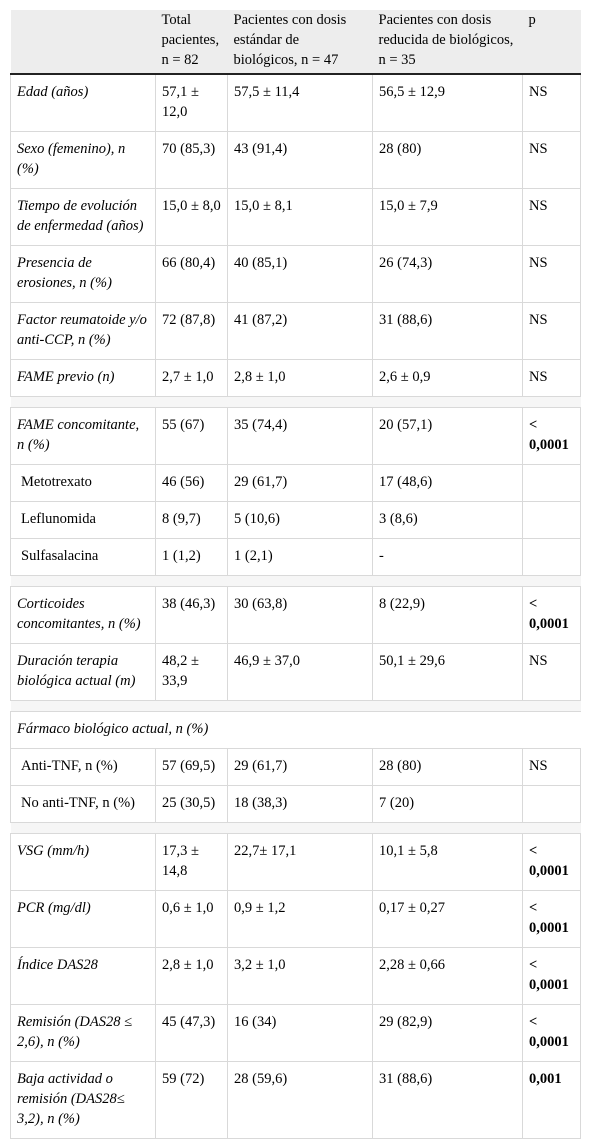 This screenshot has height=1139, width=590. What do you see at coordinates (447, 483) in the screenshot?
I see `cell-reduced: 17 (48,6)` at bounding box center [447, 483].